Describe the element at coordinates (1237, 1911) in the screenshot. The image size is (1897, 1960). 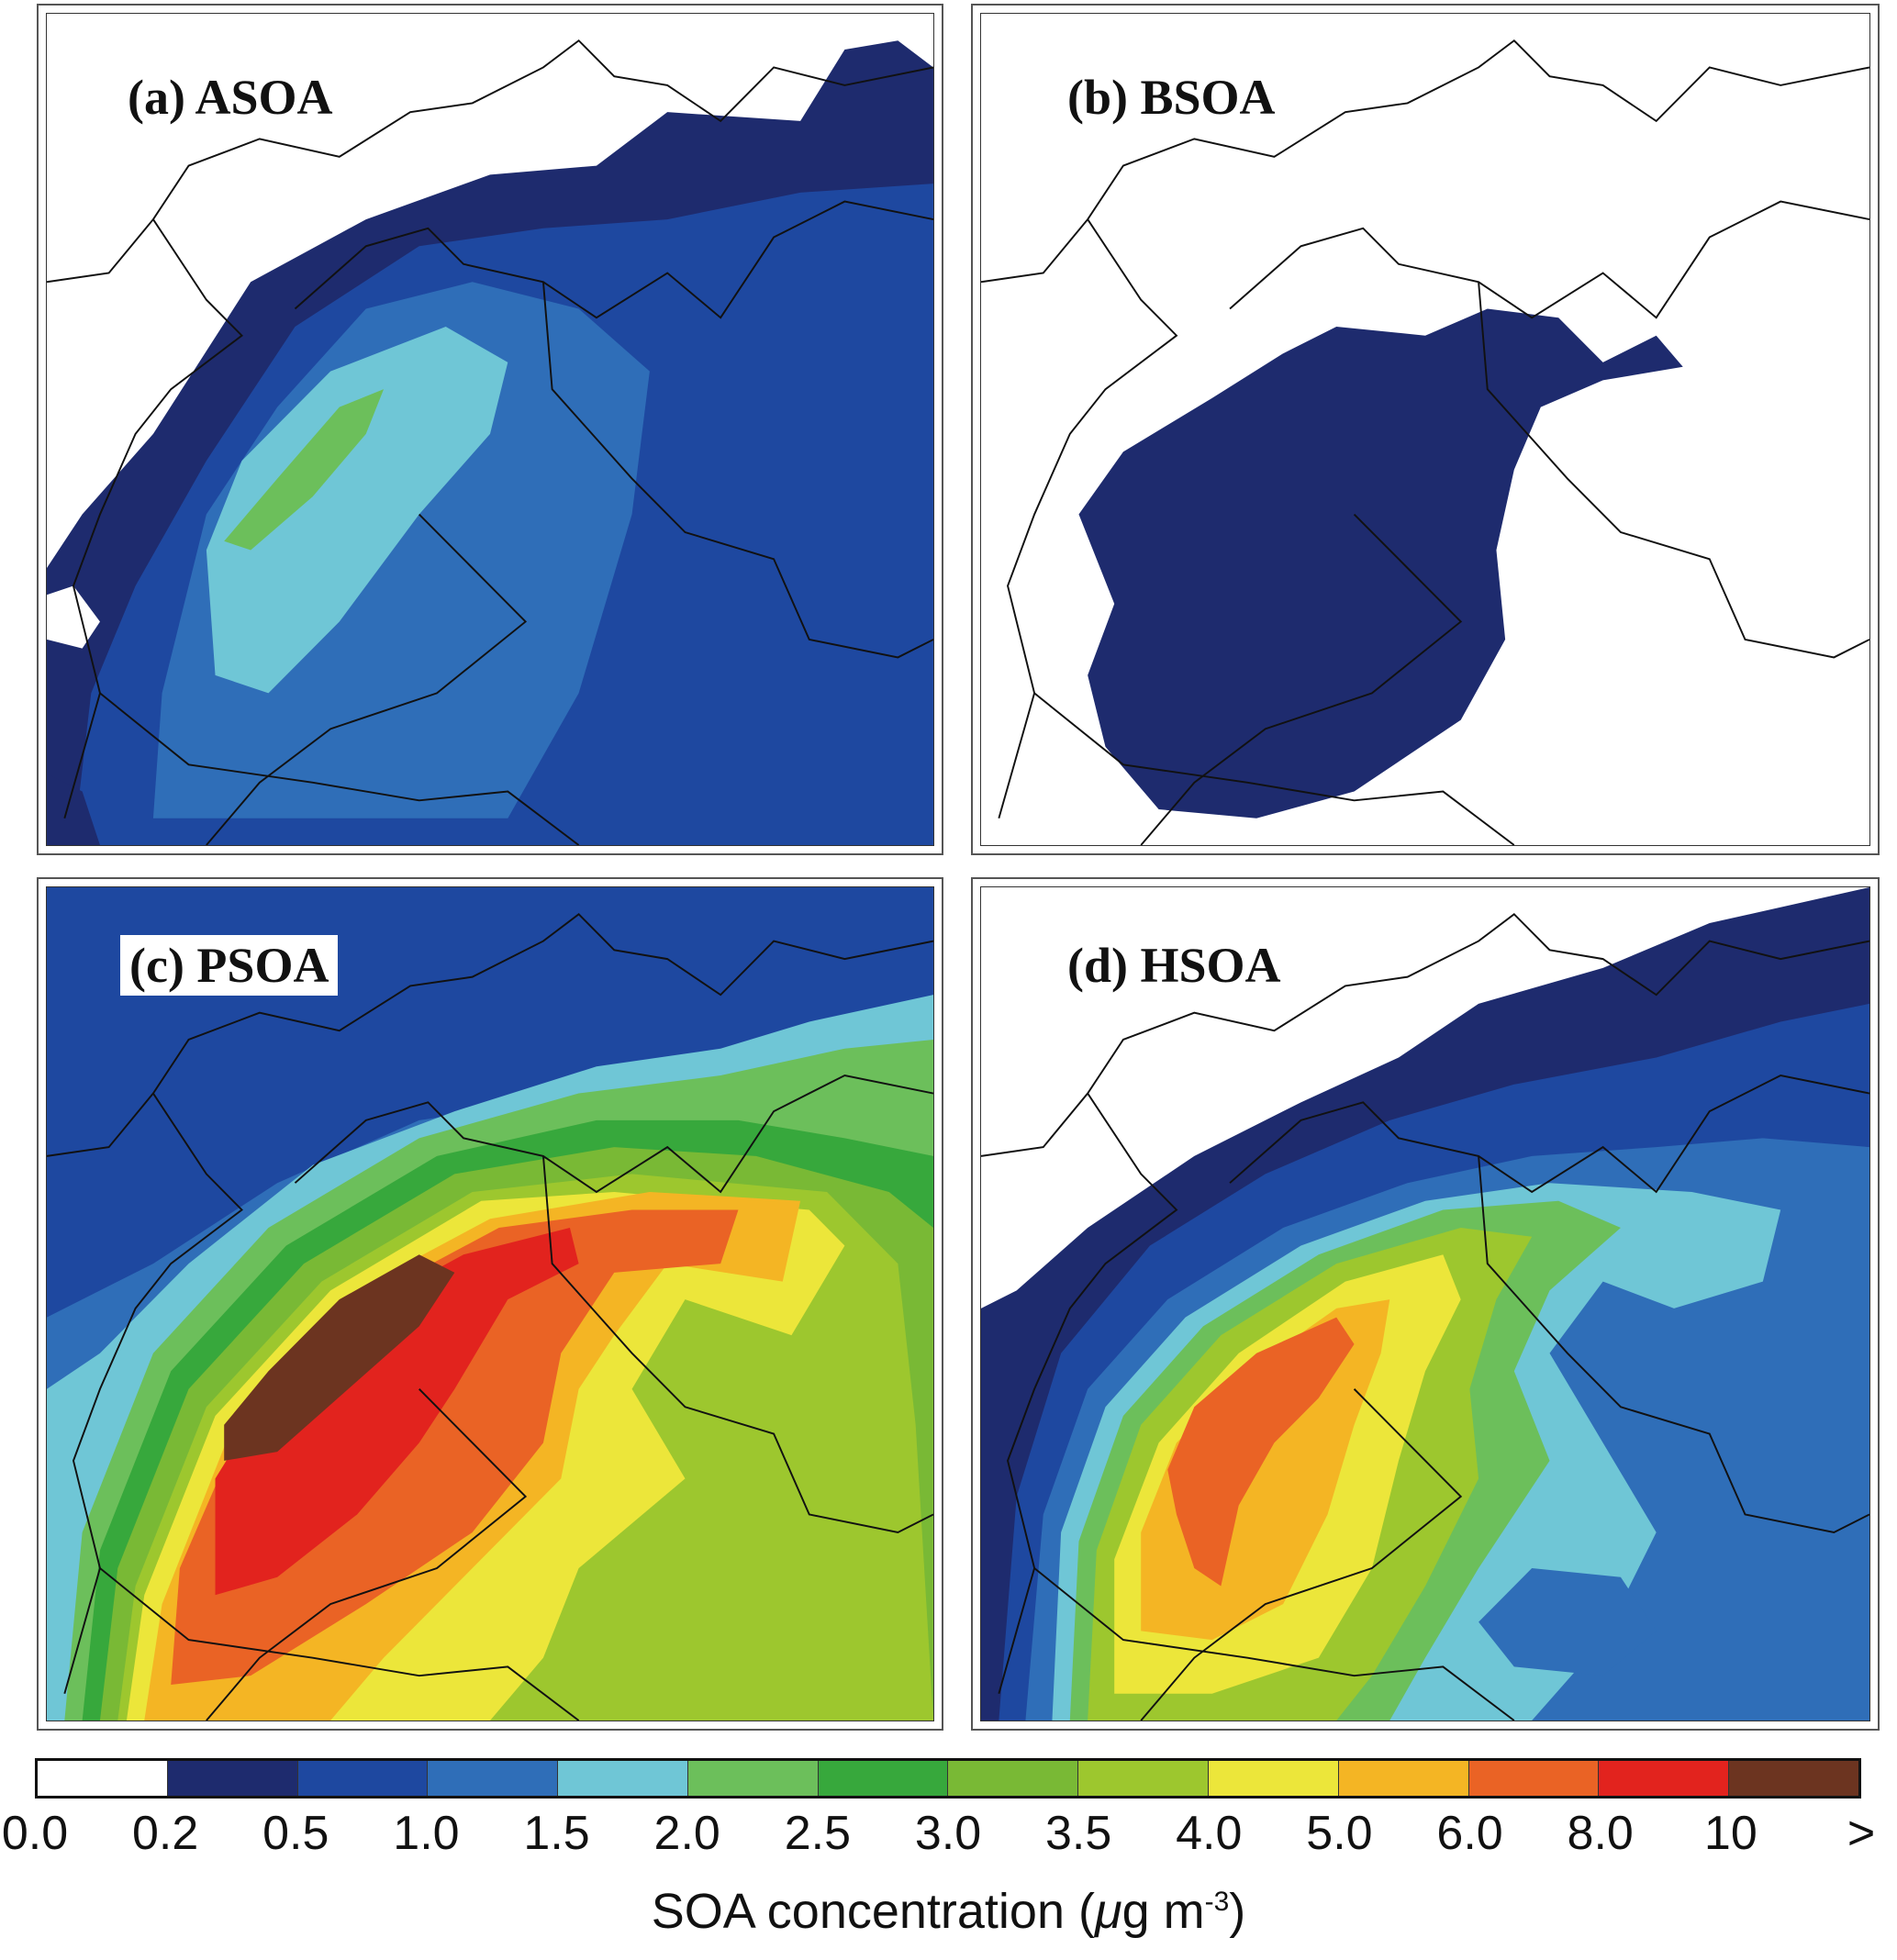
I see `colorbar-title-close: )` at that location.